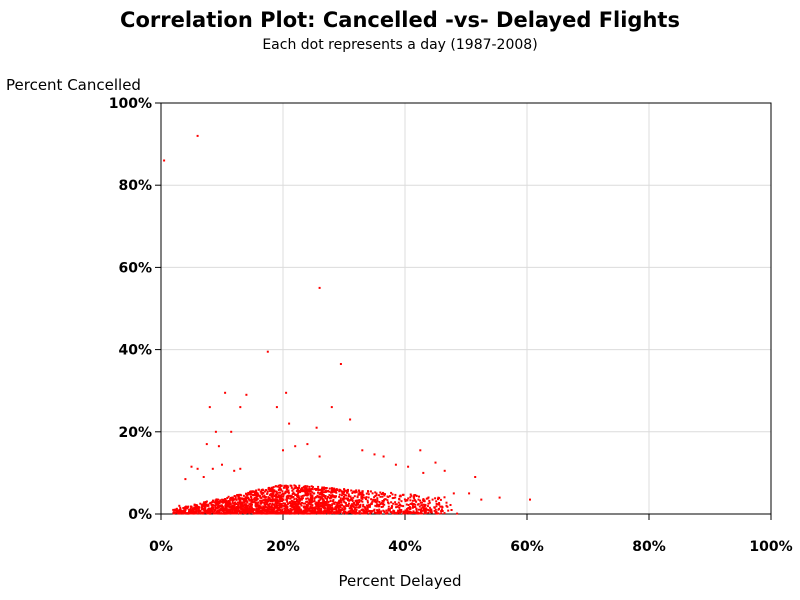 The height and width of the screenshot is (600, 800). I want to click on x-tick-label: 60%, so click(527, 547).